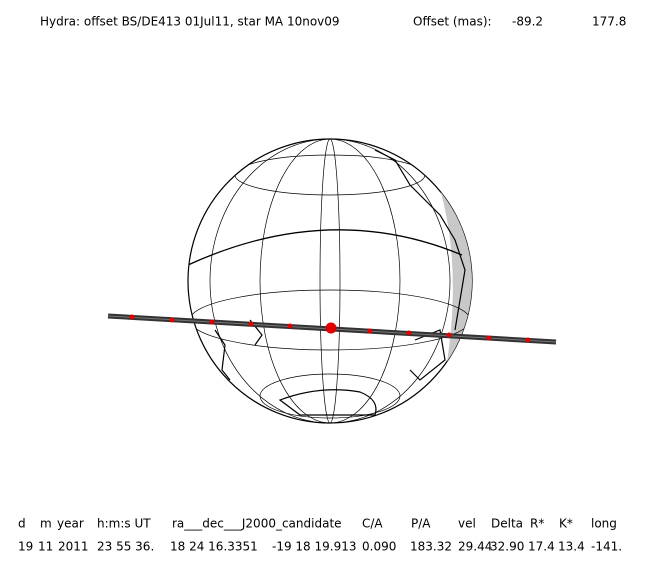  Describe the element at coordinates (431, 547) in the screenshot. I see `table-cell: 183.32` at that location.